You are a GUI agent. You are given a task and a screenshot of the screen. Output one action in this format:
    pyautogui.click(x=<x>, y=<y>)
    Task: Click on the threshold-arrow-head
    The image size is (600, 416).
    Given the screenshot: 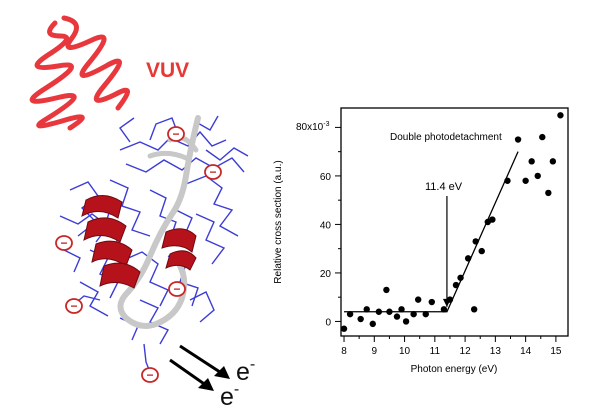 What is the action you would take?
    pyautogui.click(x=446, y=302)
    